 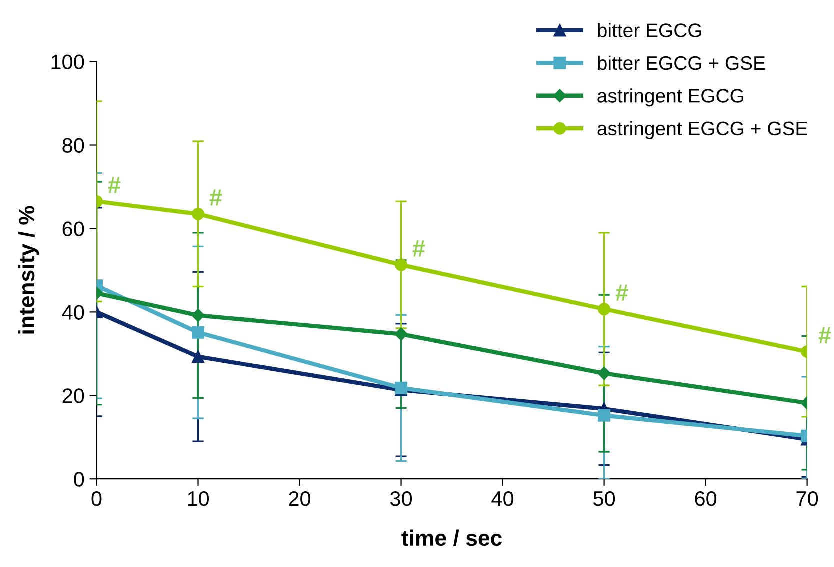 I want to click on legend-label: astringent EGCG, so click(x=671, y=97).